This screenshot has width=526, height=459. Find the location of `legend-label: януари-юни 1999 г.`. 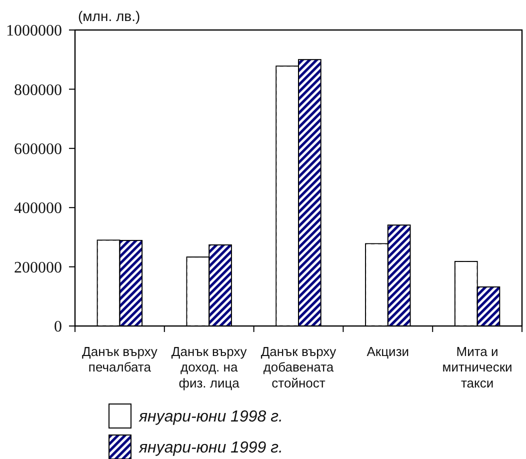

legend-label: януари-юни 1999 г. is located at coordinates (210, 448).